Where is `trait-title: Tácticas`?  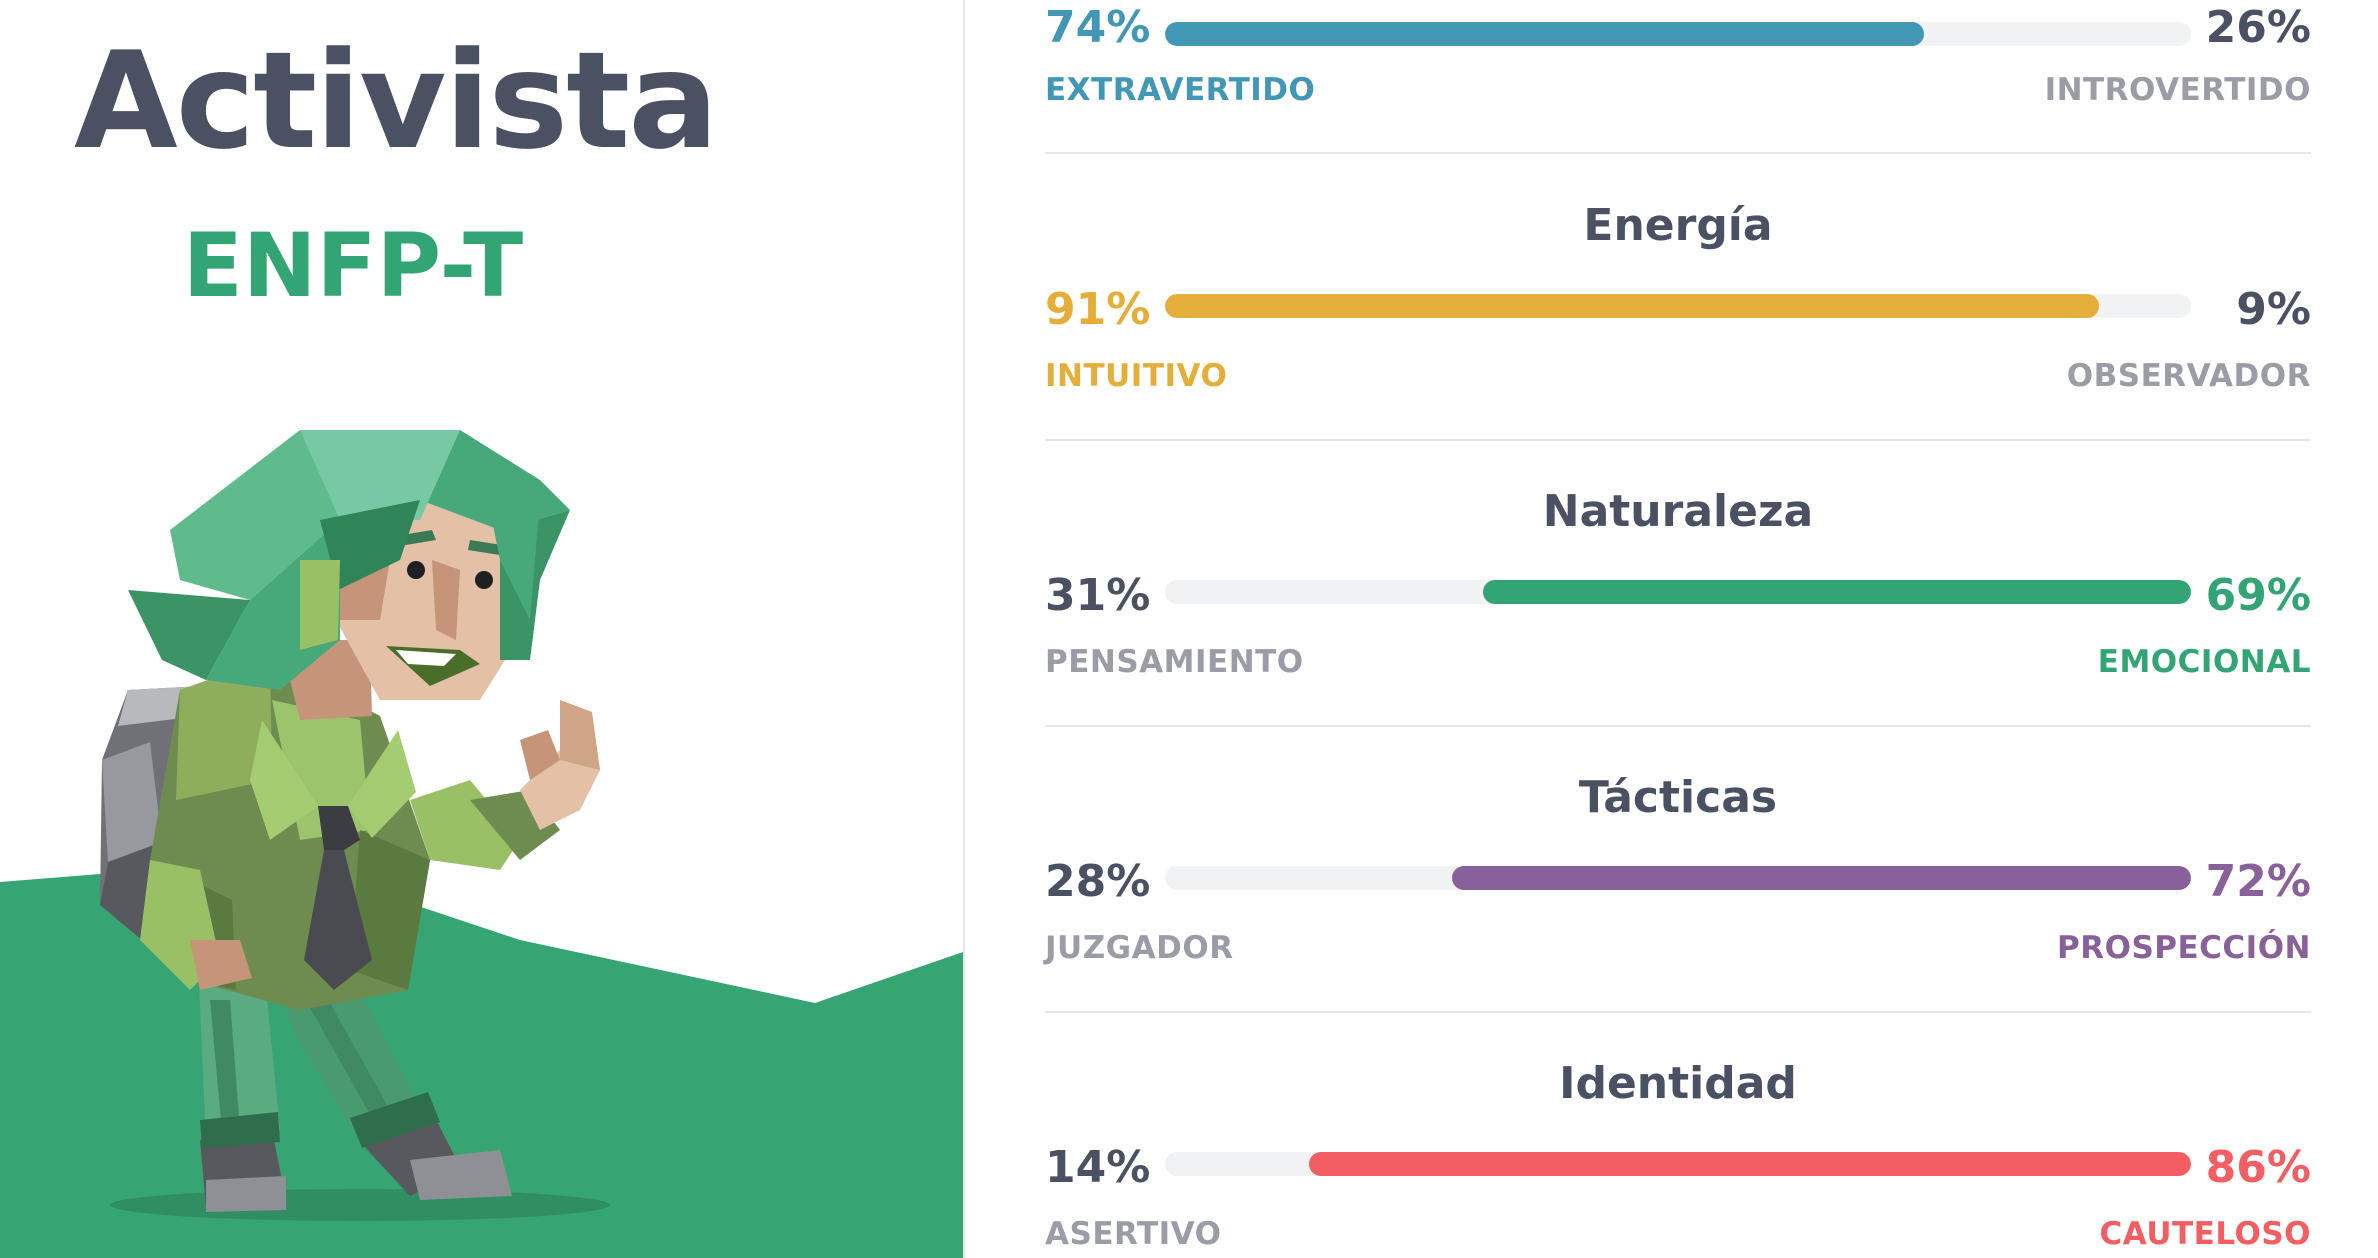
trait-title: Tácticas is located at coordinates (1678, 797).